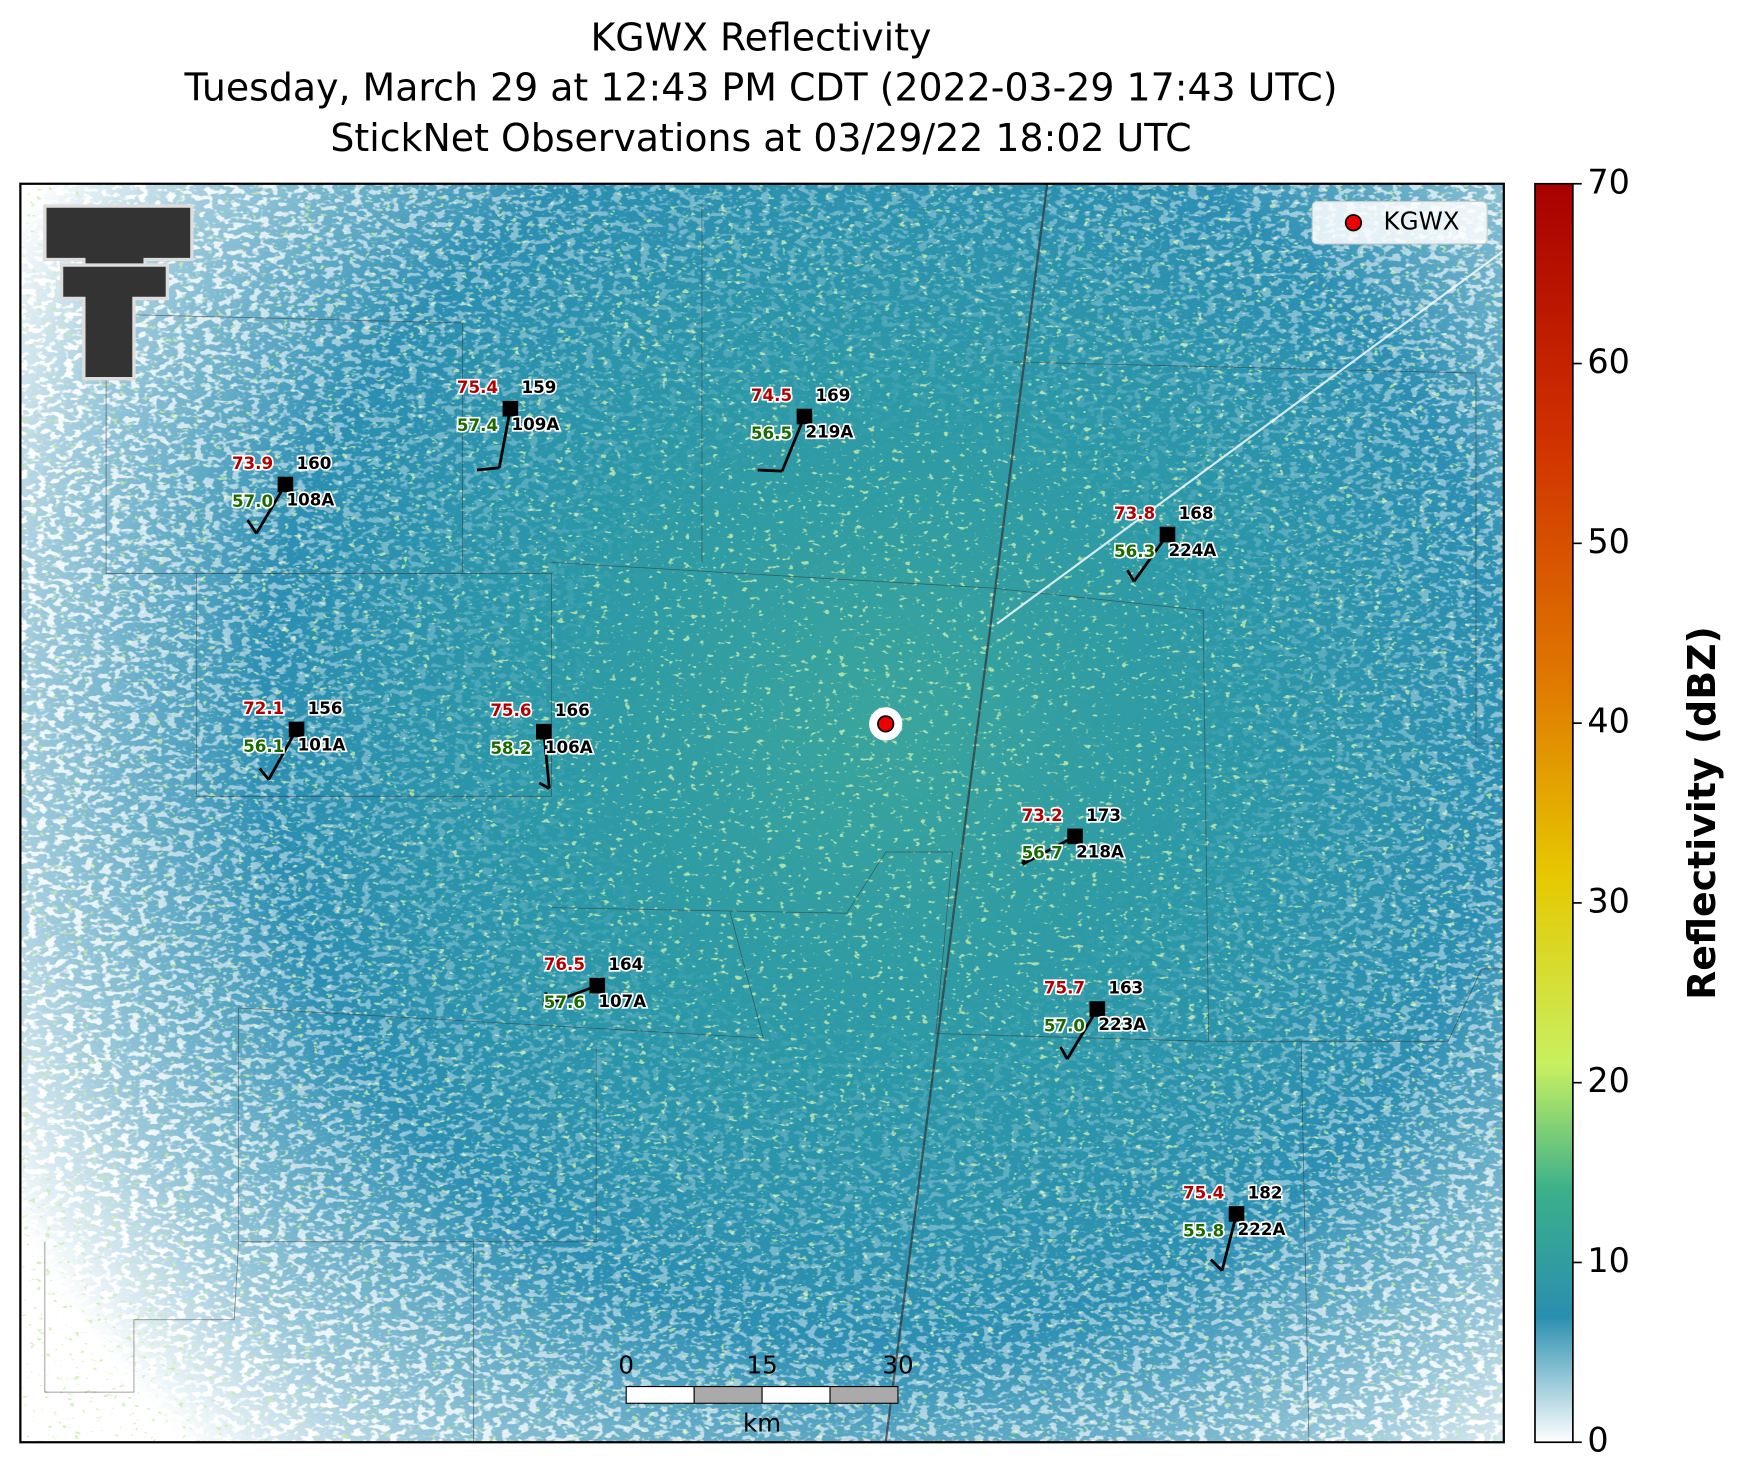  What do you see at coordinates (325, 708) in the screenshot?
I see `station-id: 156` at bounding box center [325, 708].